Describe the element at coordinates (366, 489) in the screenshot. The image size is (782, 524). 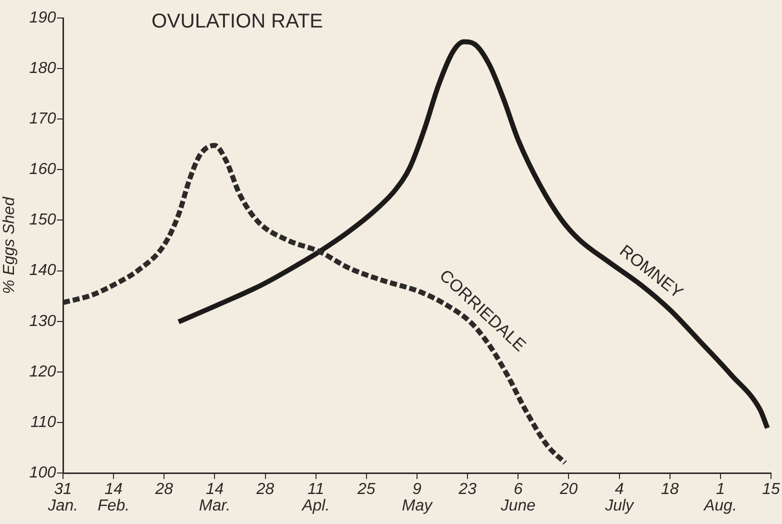
I see `x-tick-label: 25` at that location.